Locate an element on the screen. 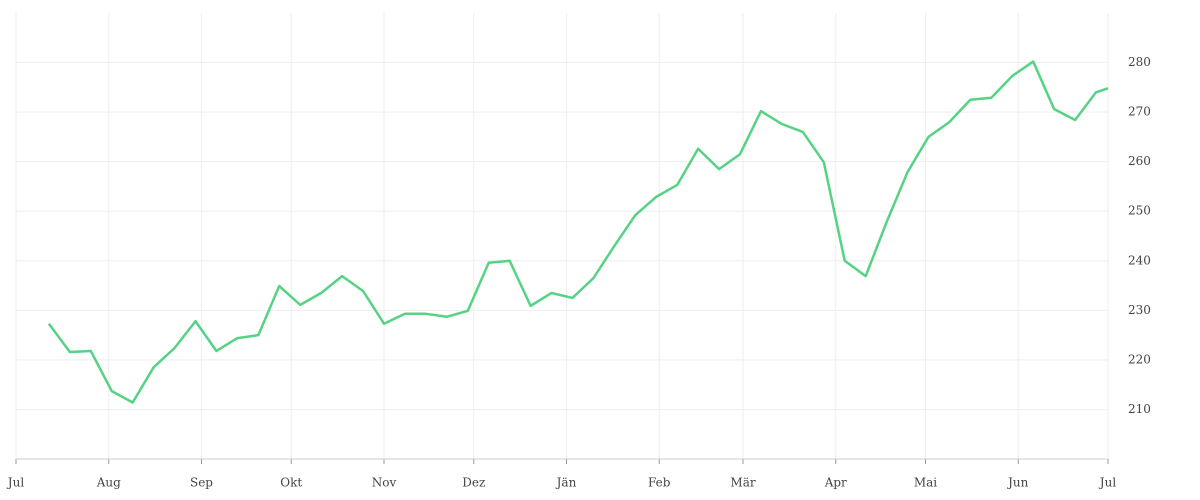 This screenshot has width=1200, height=500. x-tick-label: Aug is located at coordinates (108, 483).